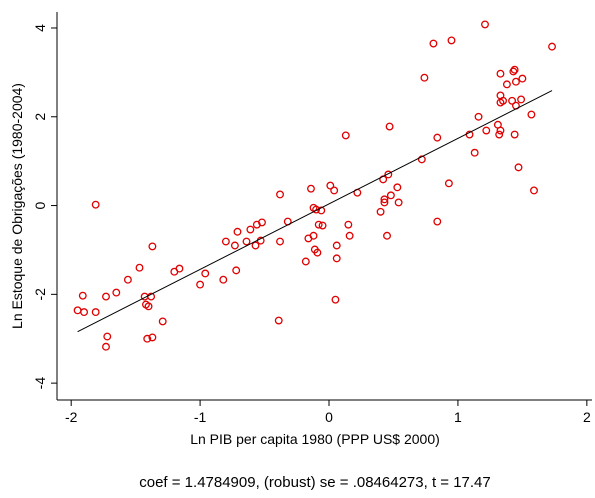 The image size is (595, 498). I want to click on x-tick-label: -2, so click(71, 417).